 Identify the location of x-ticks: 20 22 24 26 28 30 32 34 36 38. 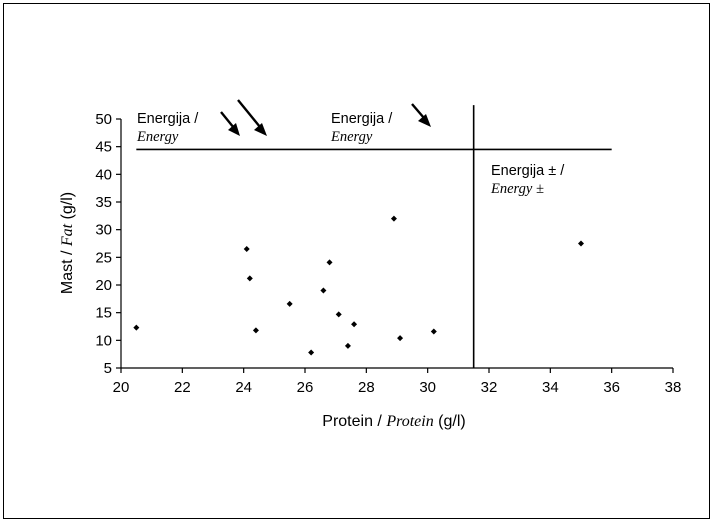
(397, 382).